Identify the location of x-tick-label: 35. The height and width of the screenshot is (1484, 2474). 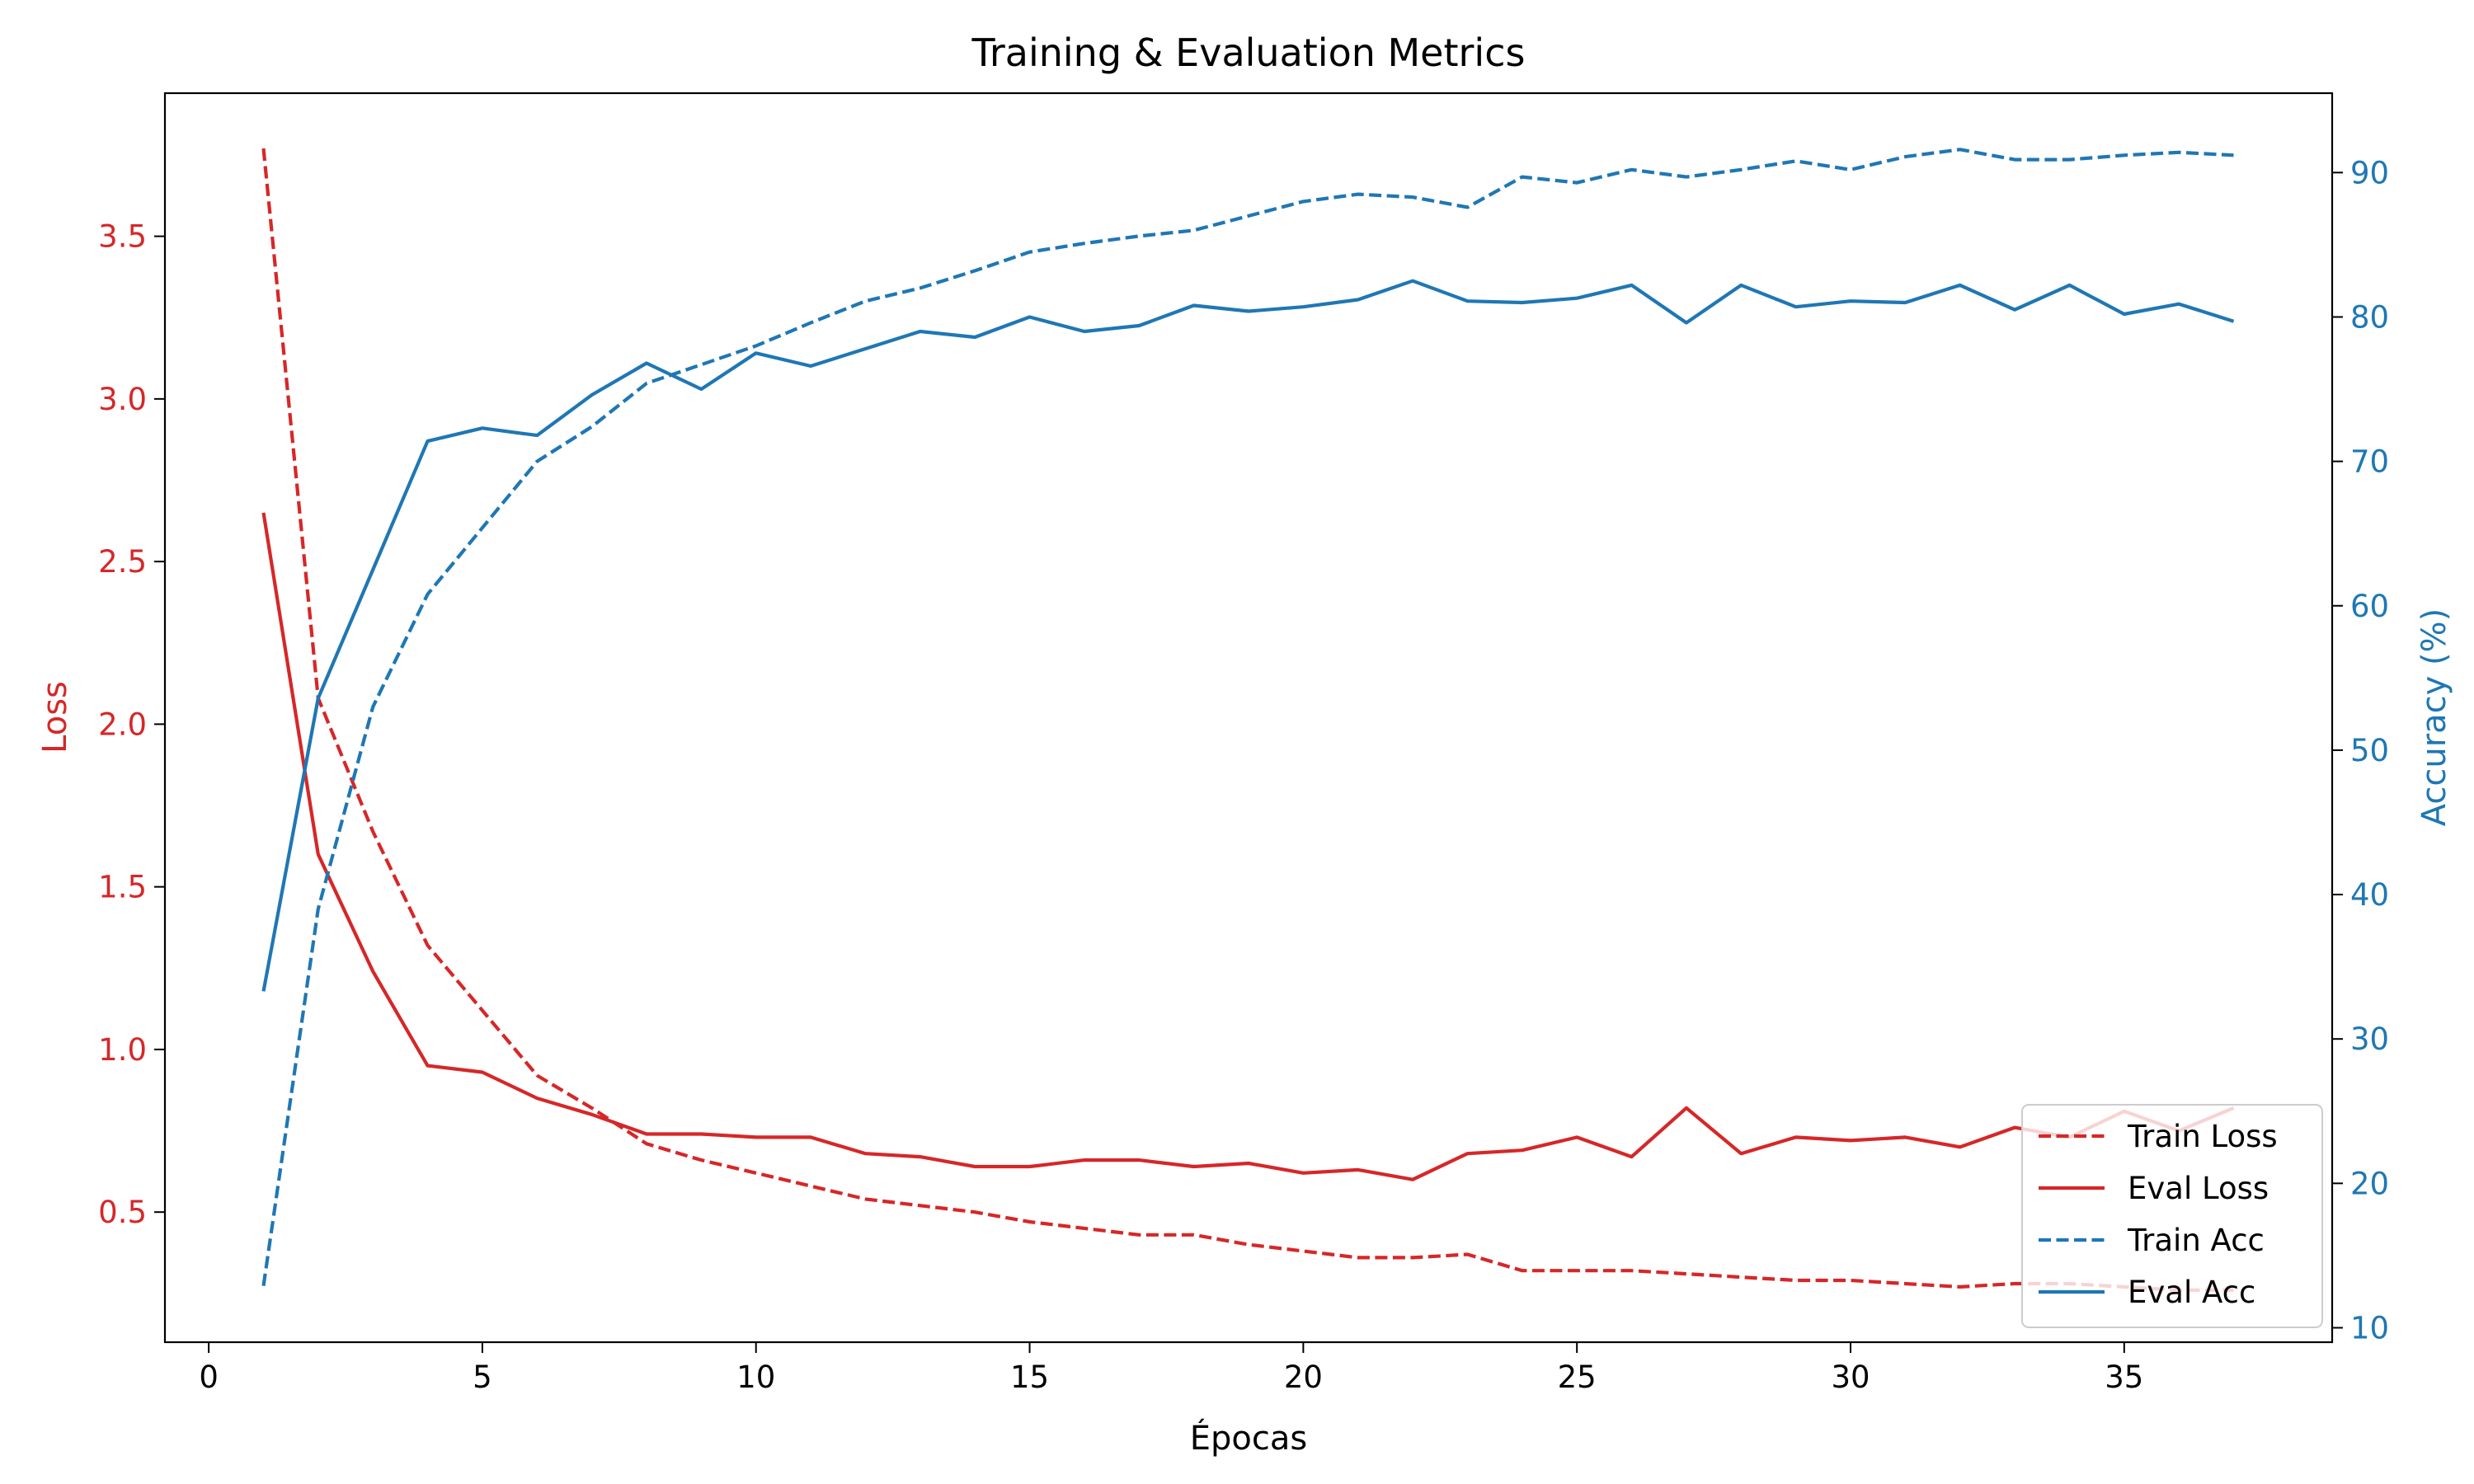
(2124, 1377).